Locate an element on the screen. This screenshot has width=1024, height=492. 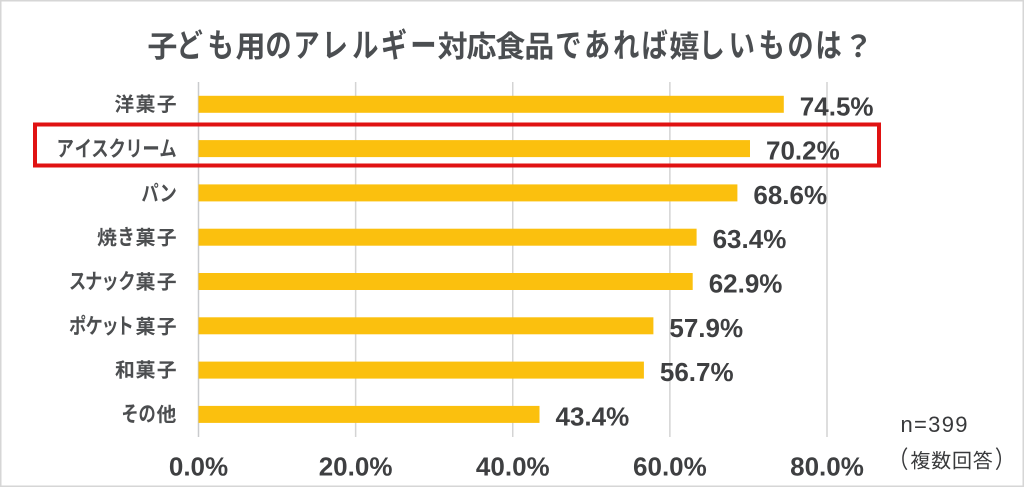
svg-text: 56.7% is located at coordinates (697, 372).